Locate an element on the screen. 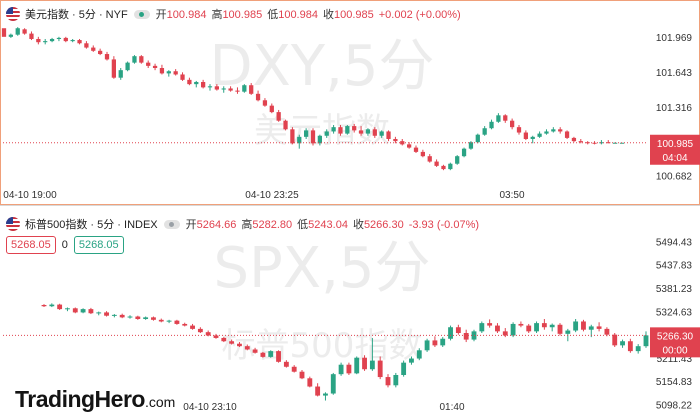 This screenshot has width=700, height=415. y-tick-label: 101.643 is located at coordinates (674, 73).